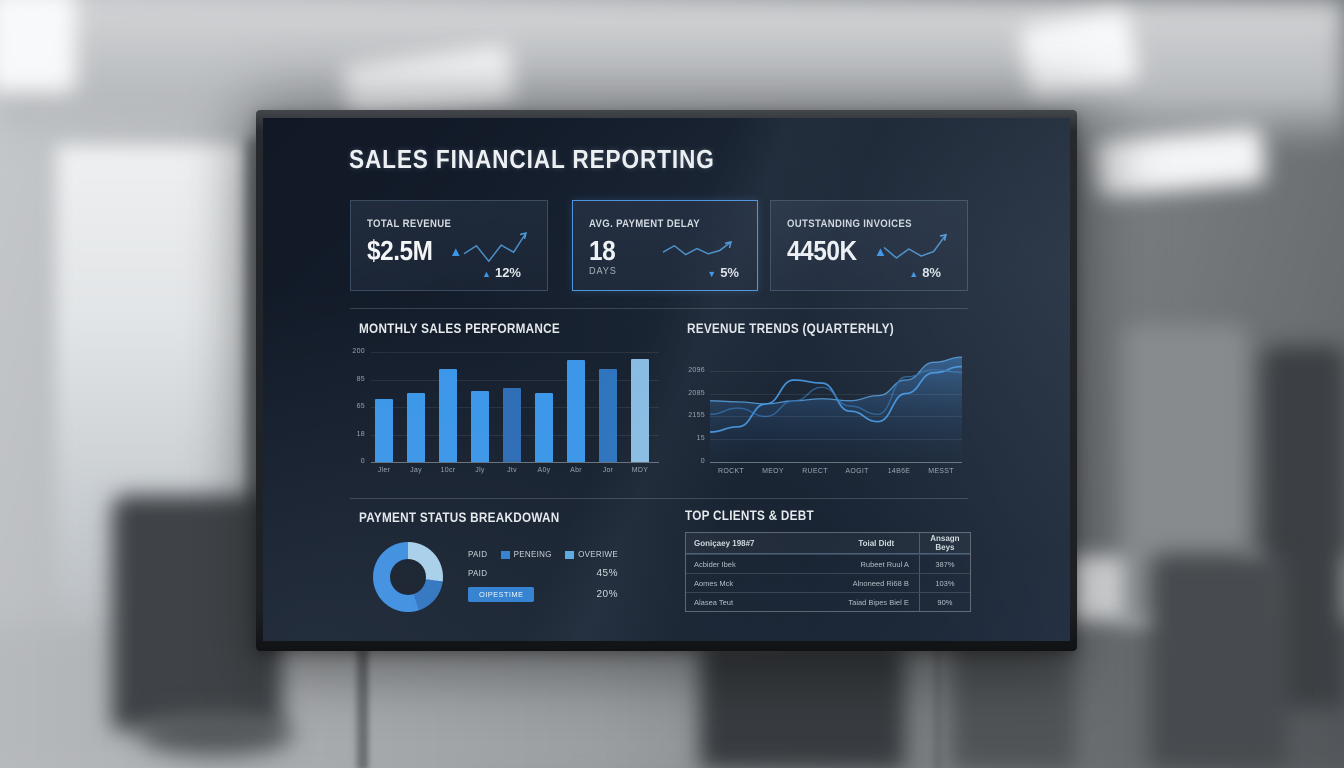 This screenshot has width=1344, height=768. Describe the element at coordinates (608, 470) in the screenshot. I see `x-axis-tick: Jor` at that location.